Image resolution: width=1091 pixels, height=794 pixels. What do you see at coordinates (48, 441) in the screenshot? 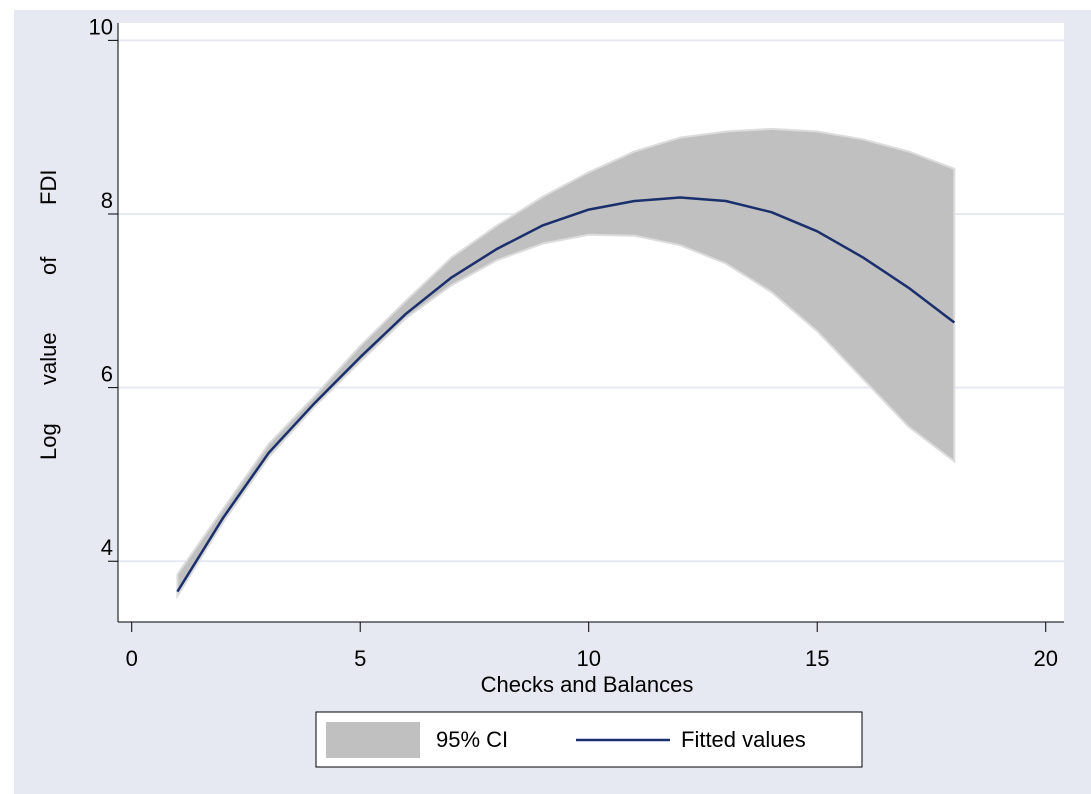
I see `y-axis-title-word-0: Log` at bounding box center [48, 441].